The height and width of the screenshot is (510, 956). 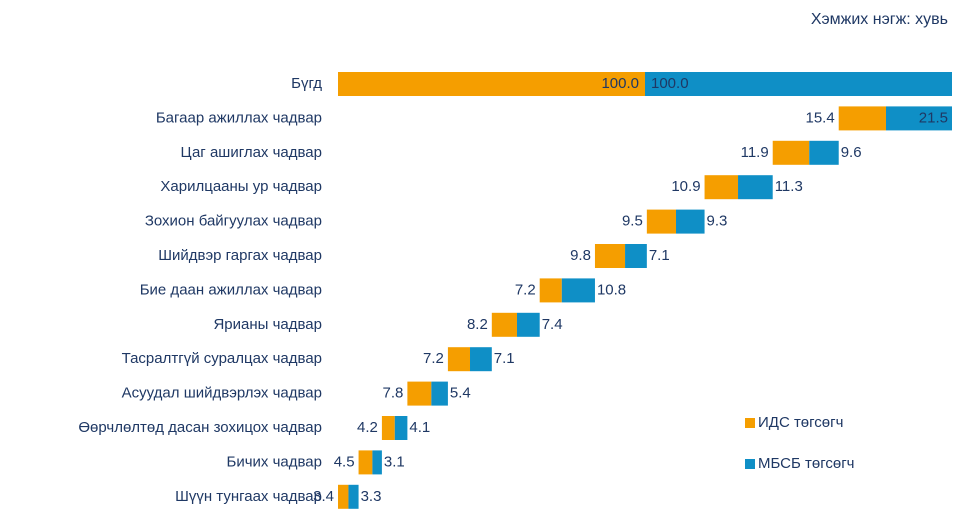 What do you see at coordinates (241, 186) in the screenshot?
I see `category-label: Харилцааны ур чадвар` at bounding box center [241, 186].